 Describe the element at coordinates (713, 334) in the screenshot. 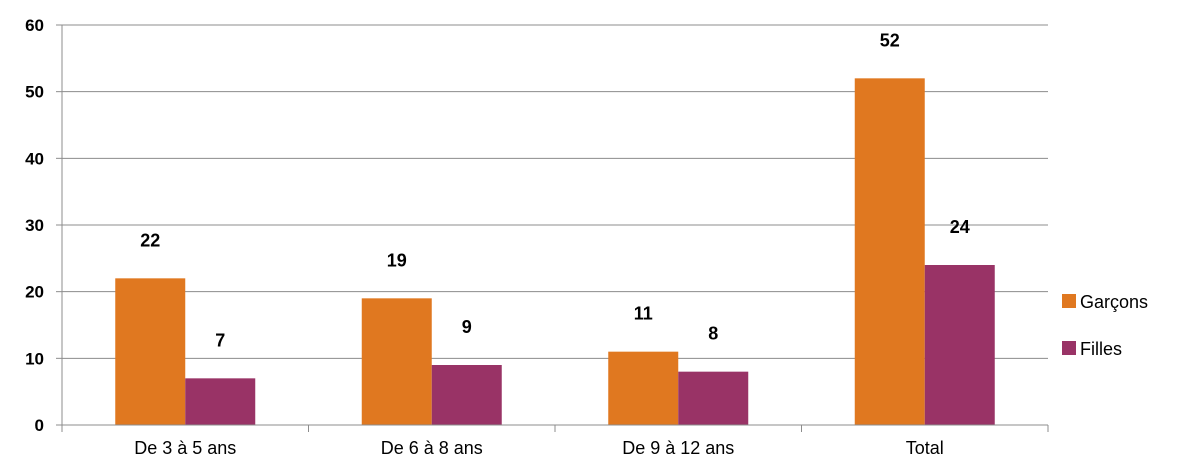

I see `data-label: 8` at that location.